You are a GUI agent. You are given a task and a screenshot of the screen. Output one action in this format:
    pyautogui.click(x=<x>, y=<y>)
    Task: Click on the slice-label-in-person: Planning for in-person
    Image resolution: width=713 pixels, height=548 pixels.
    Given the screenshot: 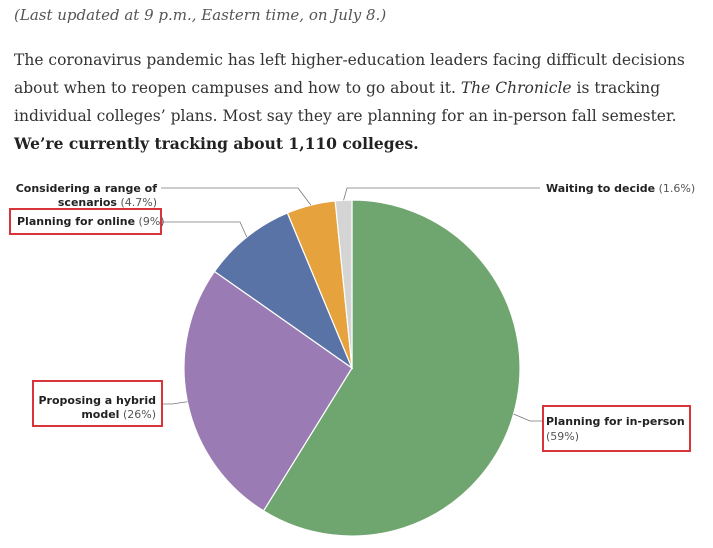 What is the action you would take?
    pyautogui.click(x=615, y=421)
    